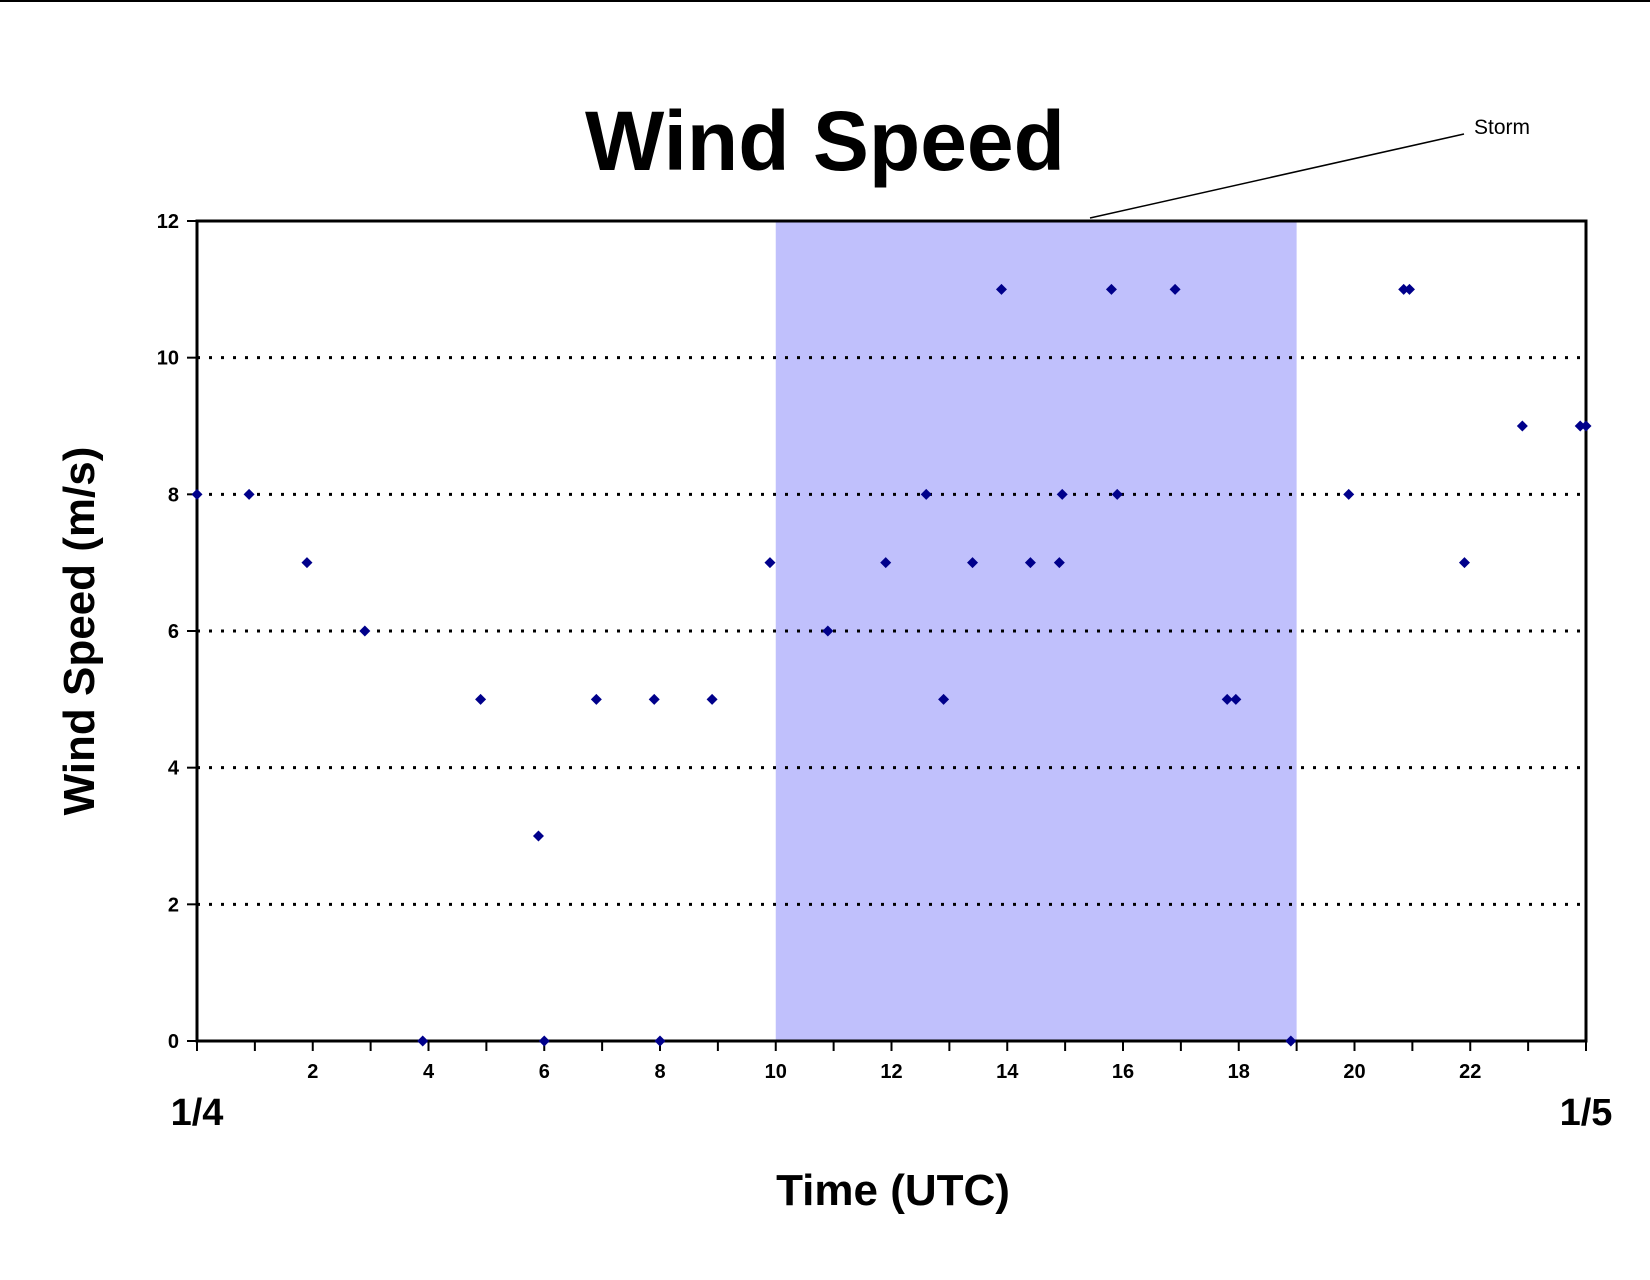 The width and height of the screenshot is (1650, 1280). I want to click on x-tick-label-6: 6, so click(544, 1072).